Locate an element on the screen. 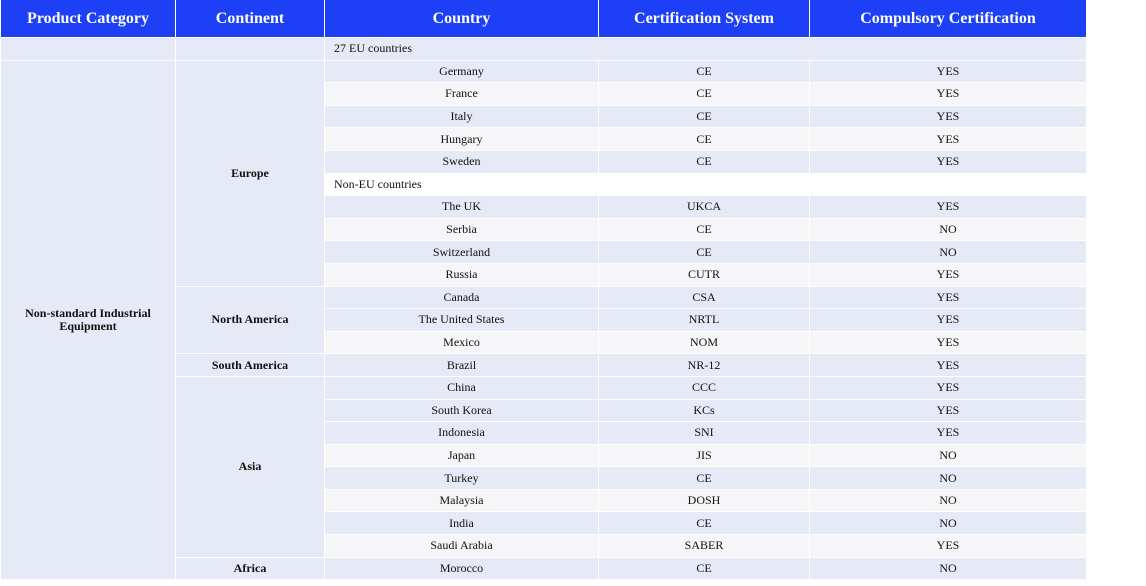 Image resolution: width=1146 pixels, height=586 pixels. non-eu-subheading-row: Non-EU countries is located at coordinates (544, 184).